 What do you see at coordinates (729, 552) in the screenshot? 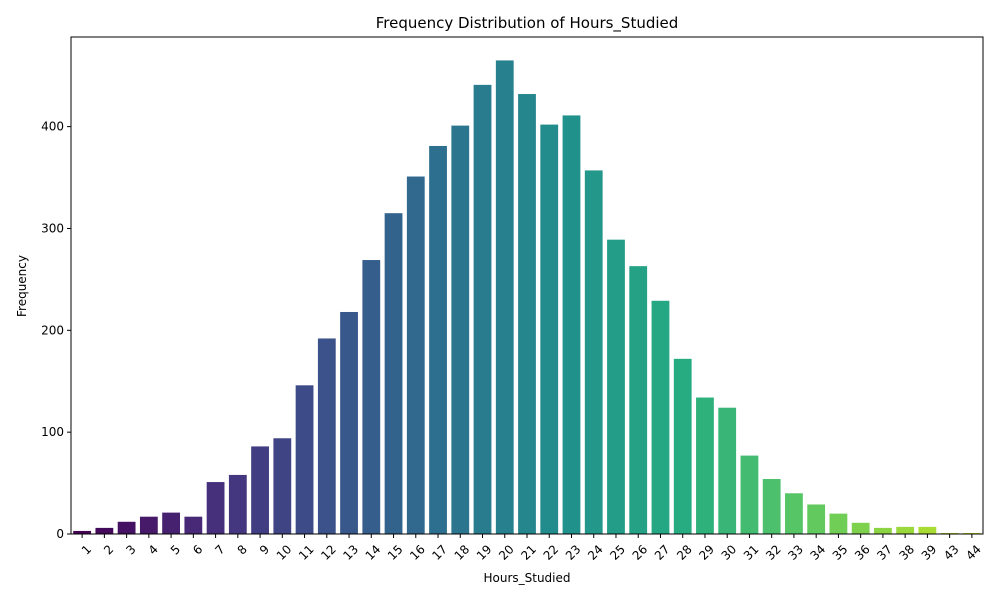
I see `x-tick-label: 30` at bounding box center [729, 552].